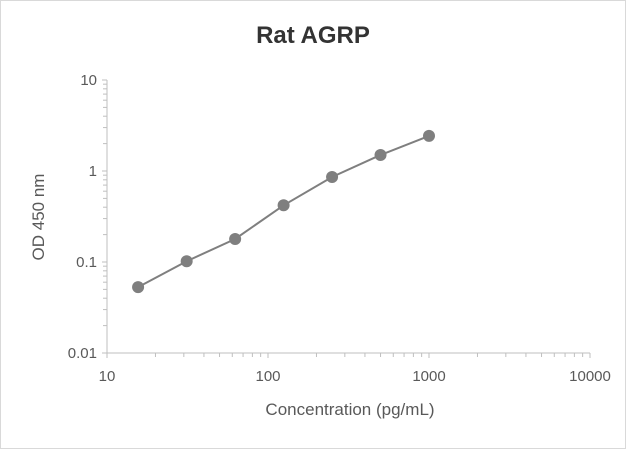 The height and width of the screenshot is (449, 626). What do you see at coordinates (38, 217) in the screenshot?
I see `y-axis-label: OD 450 nm` at bounding box center [38, 217].